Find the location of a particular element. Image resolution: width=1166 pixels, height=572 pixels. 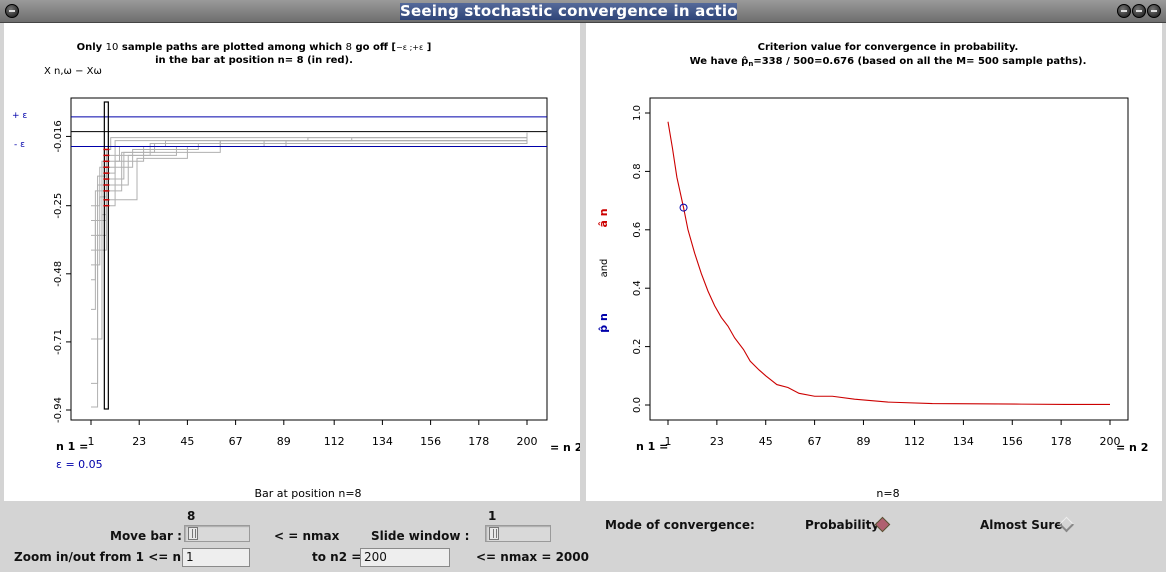

probability-label: Probability is located at coordinates (842, 525).